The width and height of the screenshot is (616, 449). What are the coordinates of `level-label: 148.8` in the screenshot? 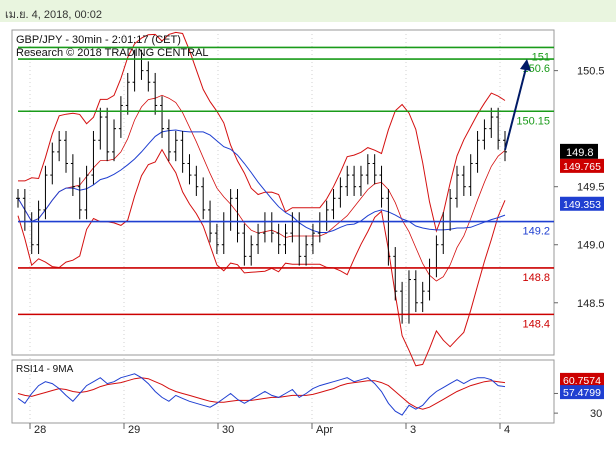 It's located at (536, 278).